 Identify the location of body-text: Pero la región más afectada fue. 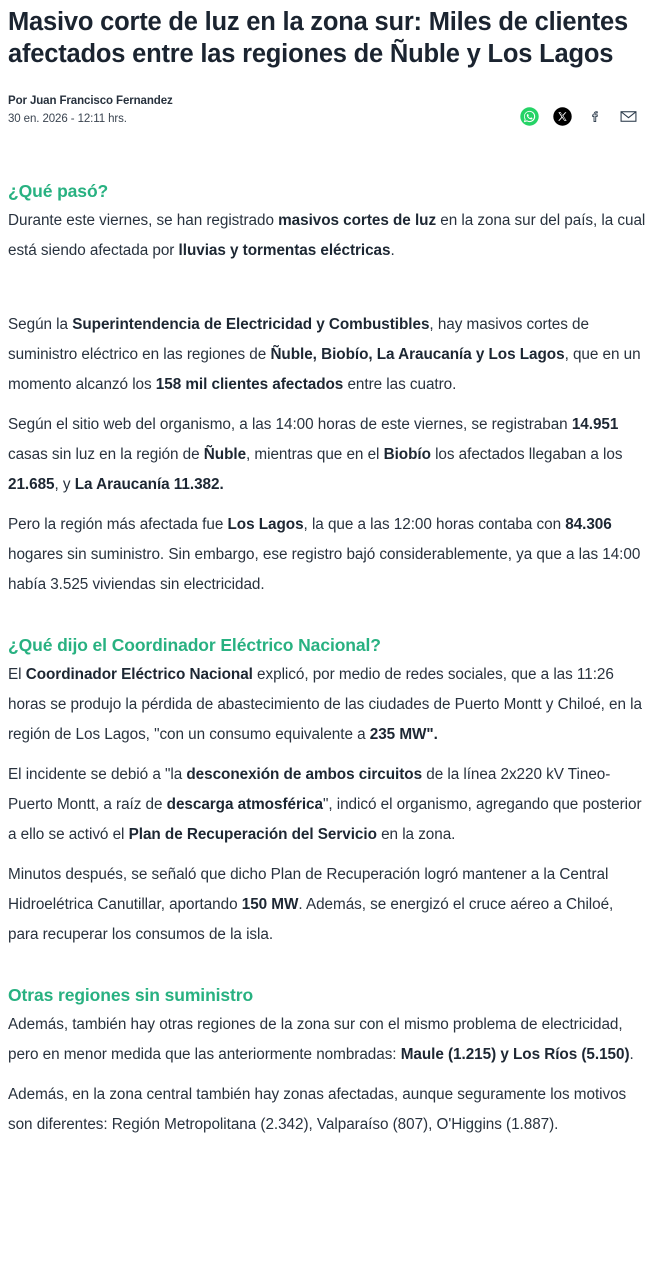
(118, 524).